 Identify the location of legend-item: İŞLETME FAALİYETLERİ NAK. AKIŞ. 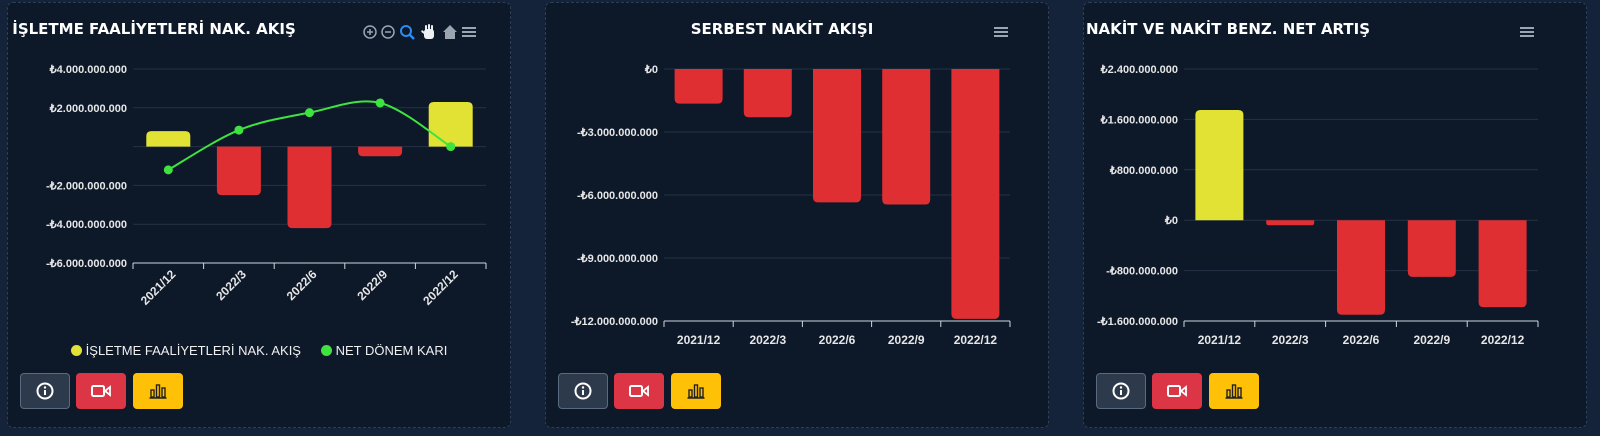
(185, 350).